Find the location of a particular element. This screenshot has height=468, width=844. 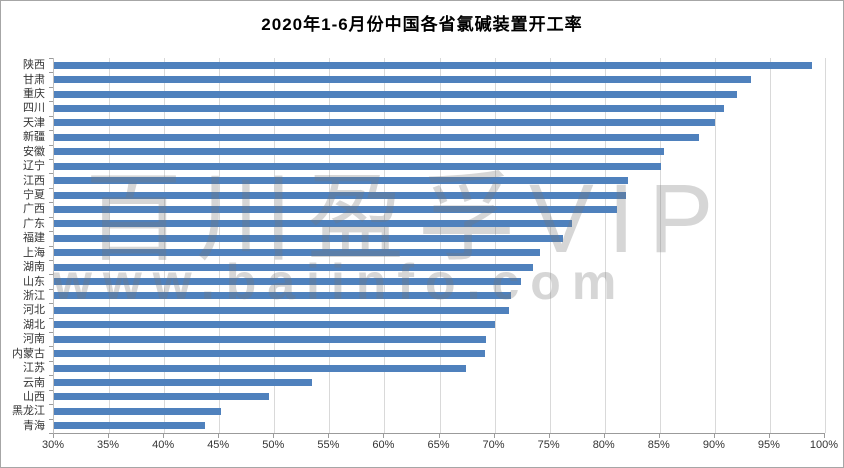

category-label: 山西 is located at coordinates (34, 396).